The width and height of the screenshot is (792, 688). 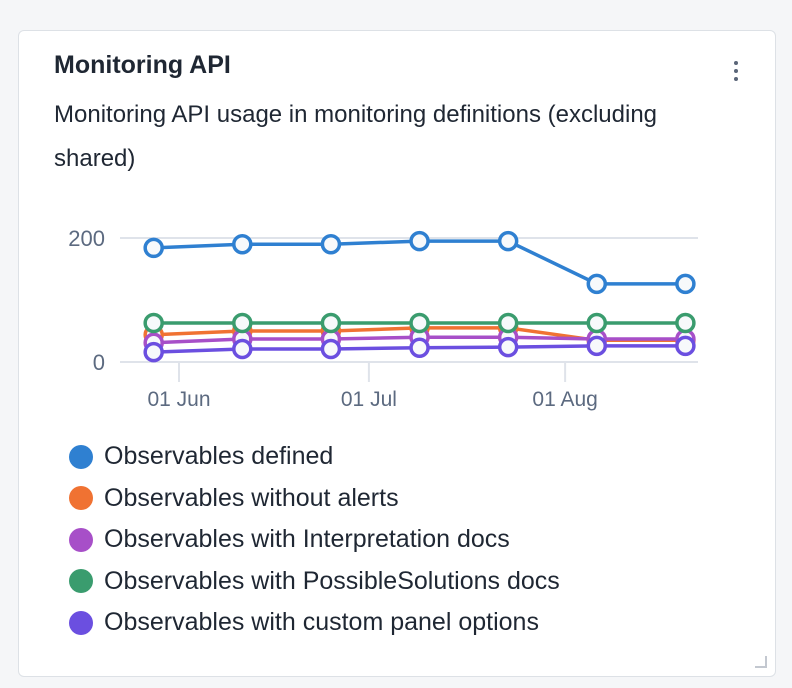 I want to click on legend-item: Observables without alerts, so click(x=314, y=499).